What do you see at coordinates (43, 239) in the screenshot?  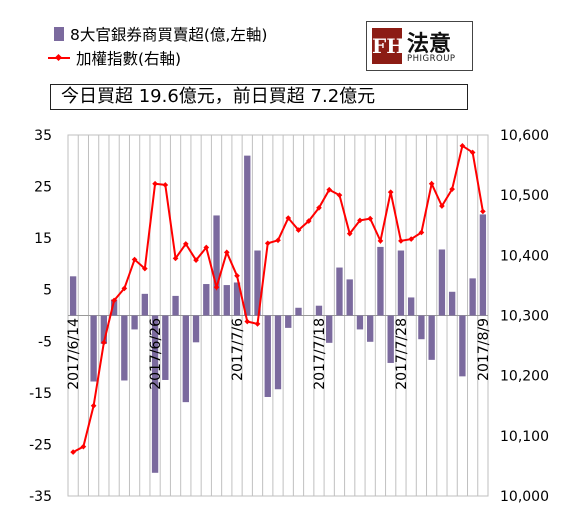 I see `left-tick-label: 15` at bounding box center [43, 239].